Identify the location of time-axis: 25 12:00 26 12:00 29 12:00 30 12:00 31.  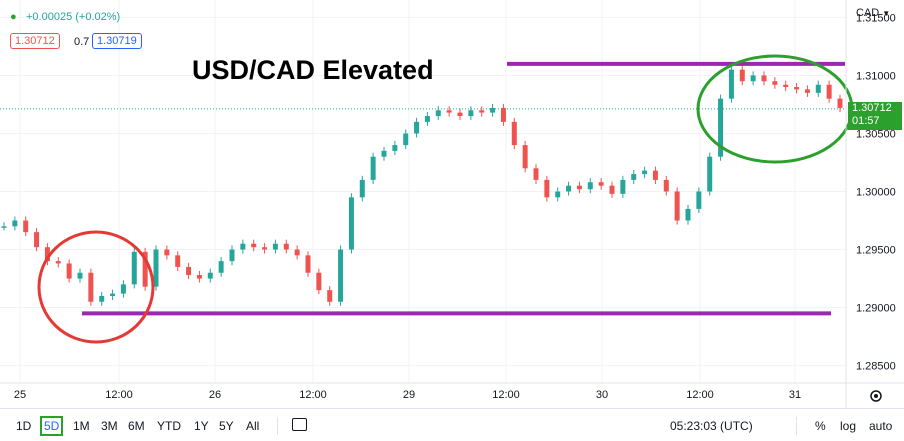
(407, 395).